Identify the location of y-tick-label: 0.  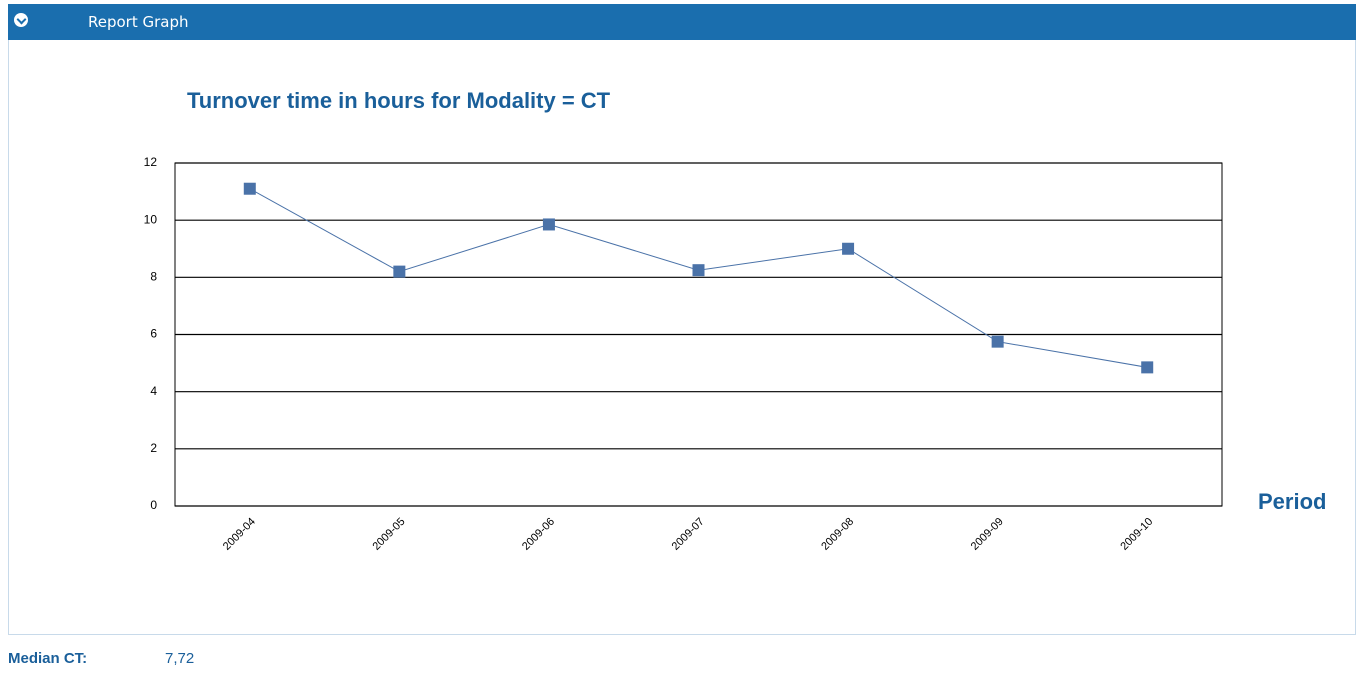
(153, 505).